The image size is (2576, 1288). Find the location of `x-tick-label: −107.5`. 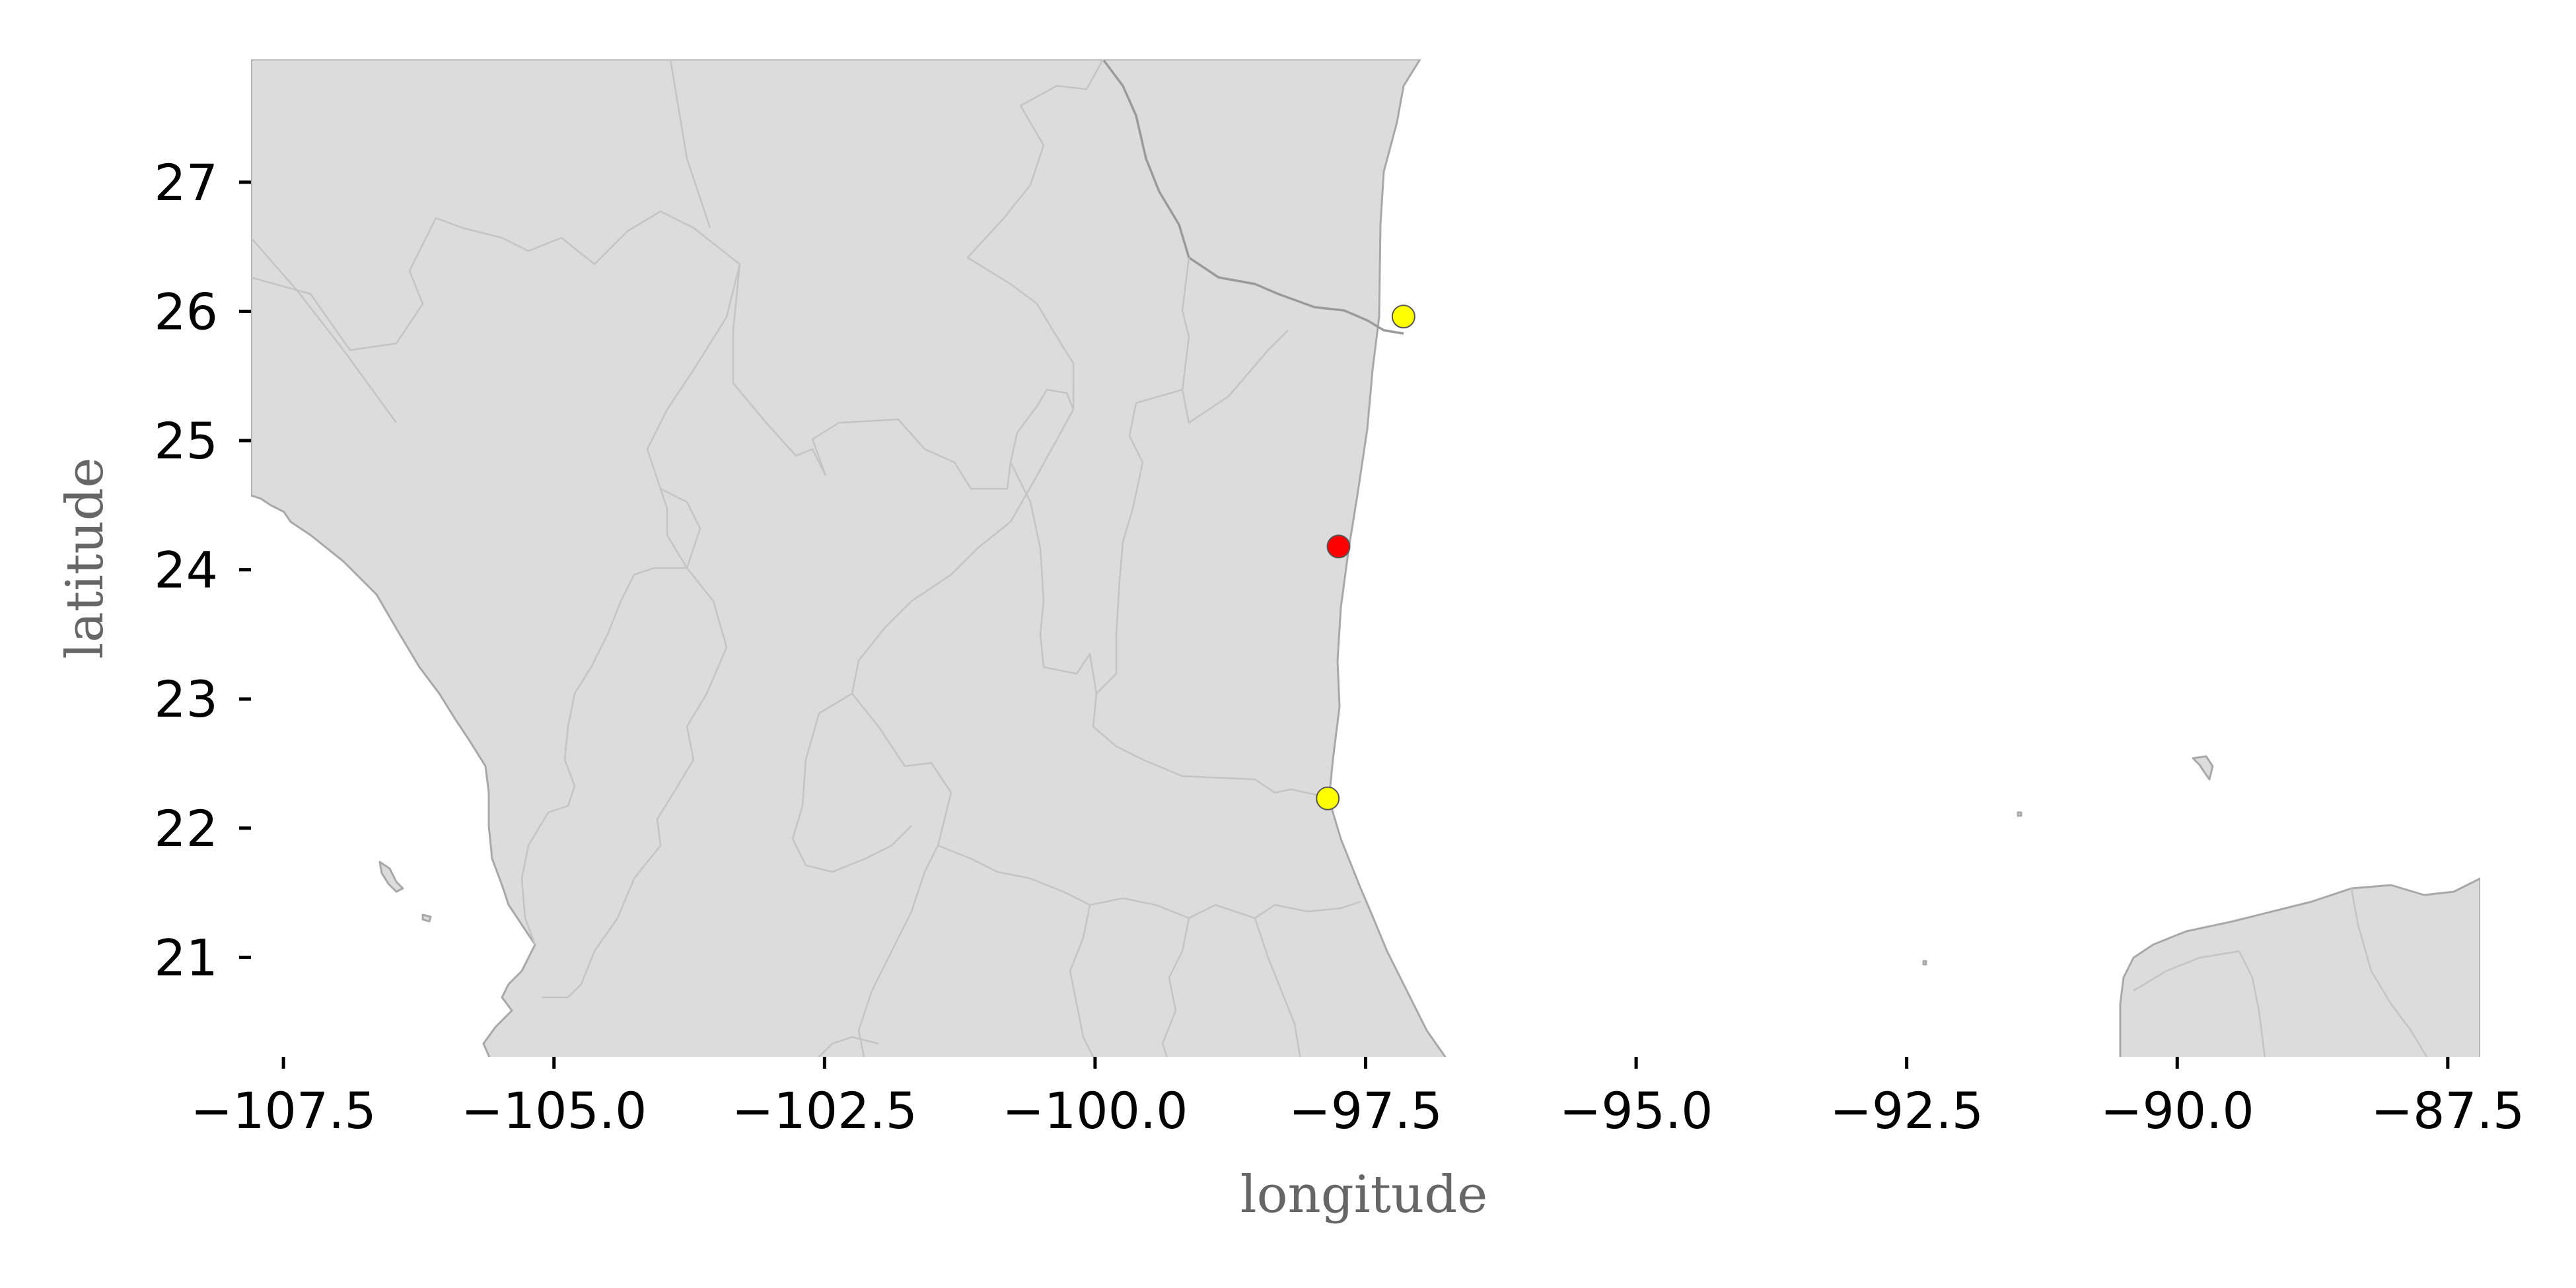

x-tick-label: −107.5 is located at coordinates (283, 1110).